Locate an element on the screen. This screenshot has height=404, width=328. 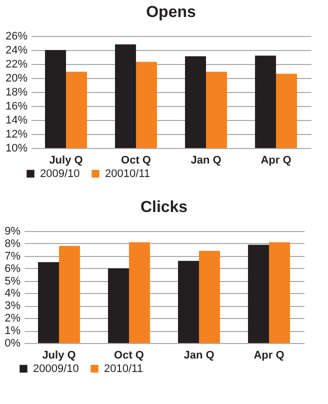
y-tick-label: 7% is located at coordinates (12, 256).